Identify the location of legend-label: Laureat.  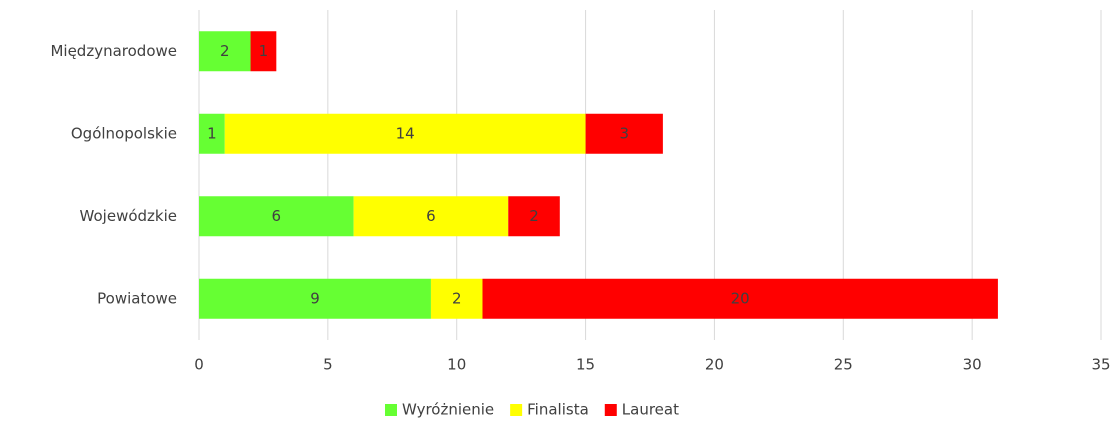
(650, 410).